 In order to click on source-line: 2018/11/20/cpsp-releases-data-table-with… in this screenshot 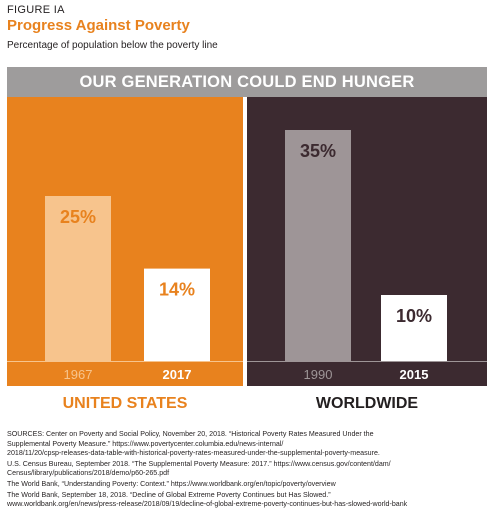, I will do `click(193, 453)`.